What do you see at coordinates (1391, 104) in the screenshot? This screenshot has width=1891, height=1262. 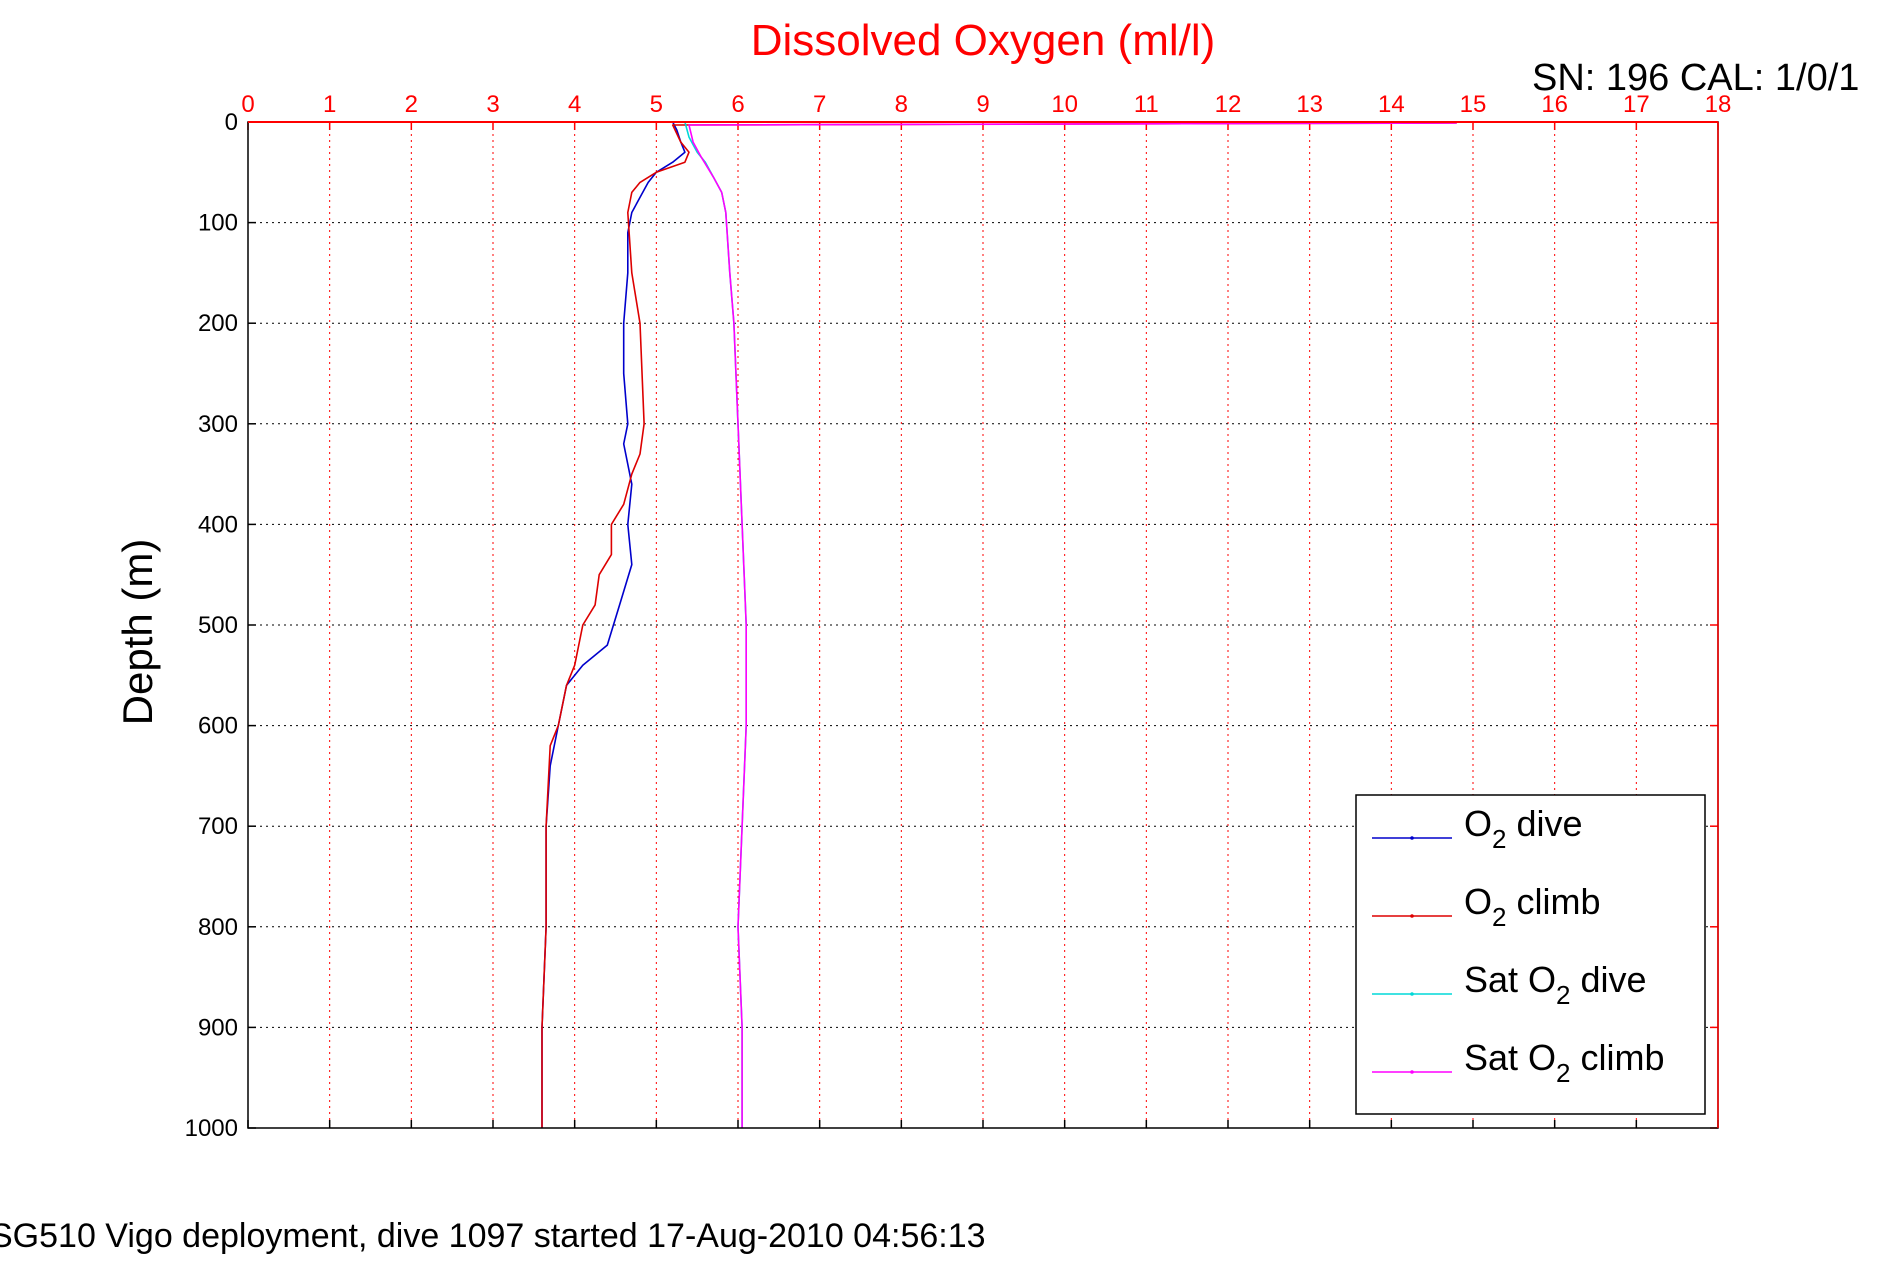 I see `x-tick-label: 14` at bounding box center [1391, 104].